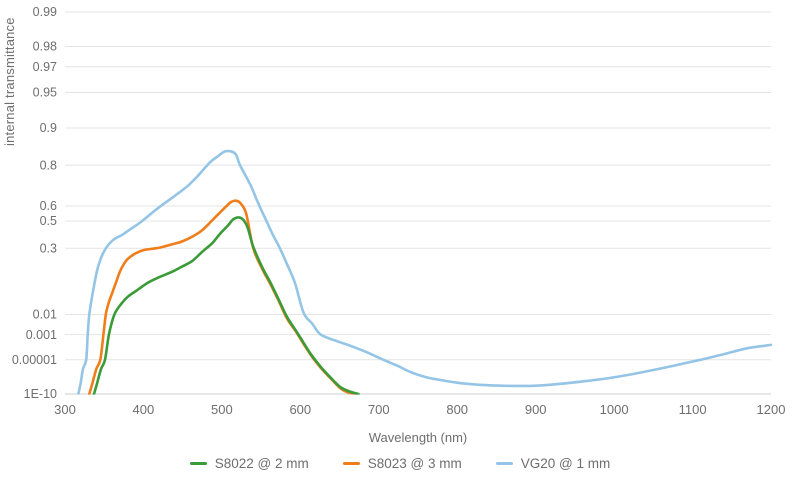 Image resolution: width=800 pixels, height=479 pixels. What do you see at coordinates (41, 335) in the screenshot?
I see `y-tick-label: 0.001` at bounding box center [41, 335].